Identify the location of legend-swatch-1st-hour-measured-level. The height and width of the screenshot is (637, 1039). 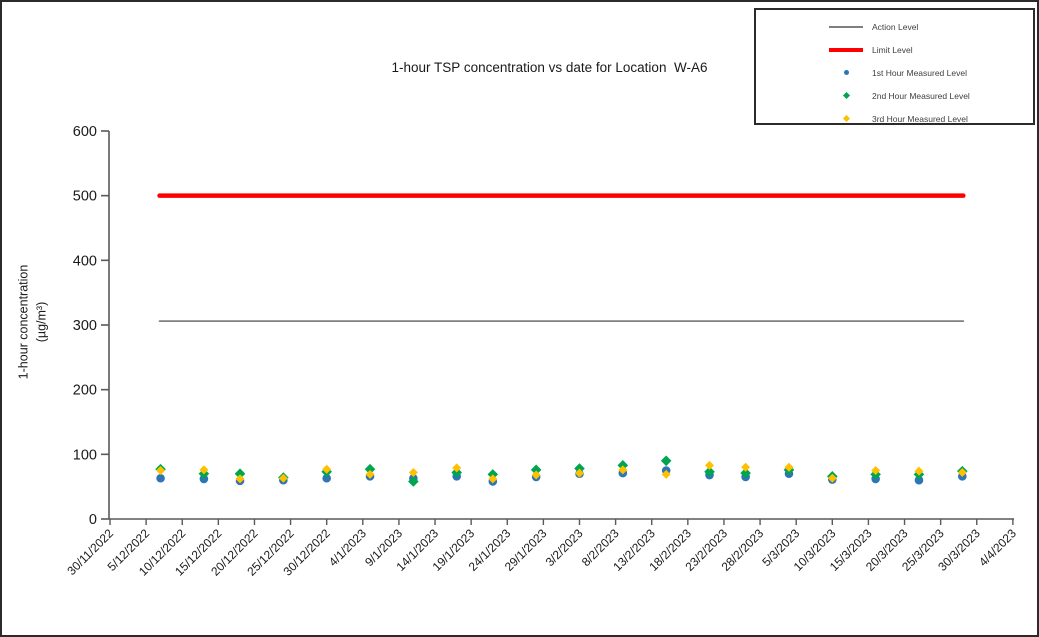
(846, 72).